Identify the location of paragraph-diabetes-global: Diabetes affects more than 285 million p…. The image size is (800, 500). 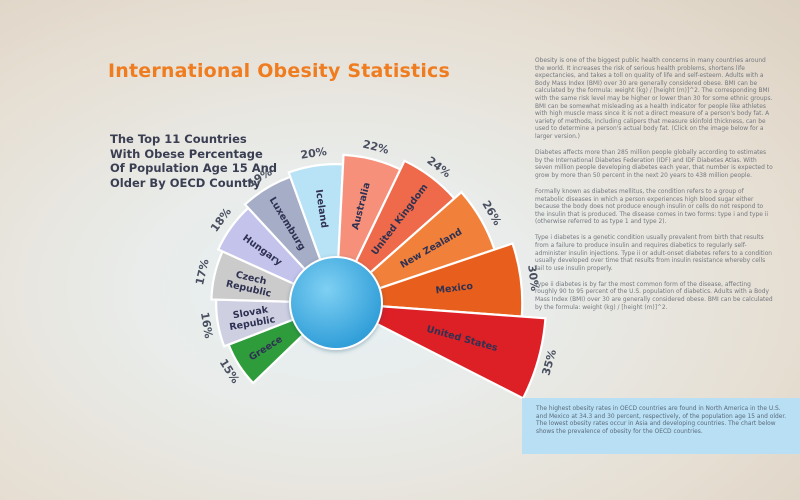
(654, 164).